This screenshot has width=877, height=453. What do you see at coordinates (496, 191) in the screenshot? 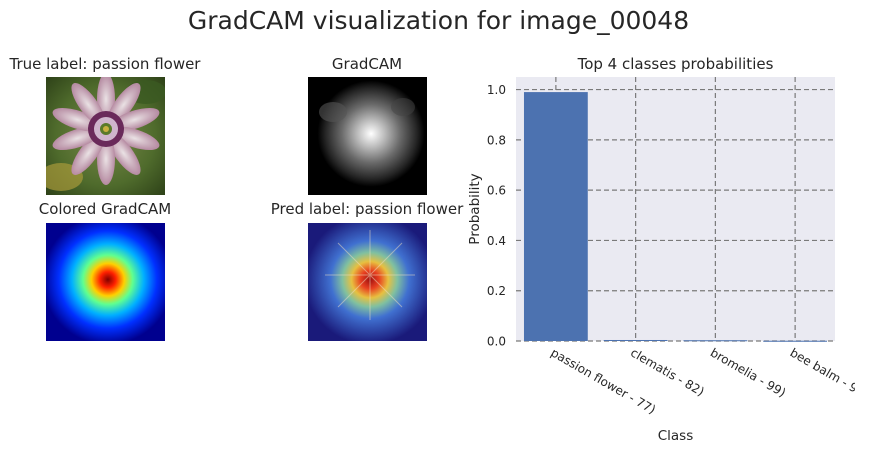
I see `y-tick-label: 0.6` at bounding box center [496, 191].